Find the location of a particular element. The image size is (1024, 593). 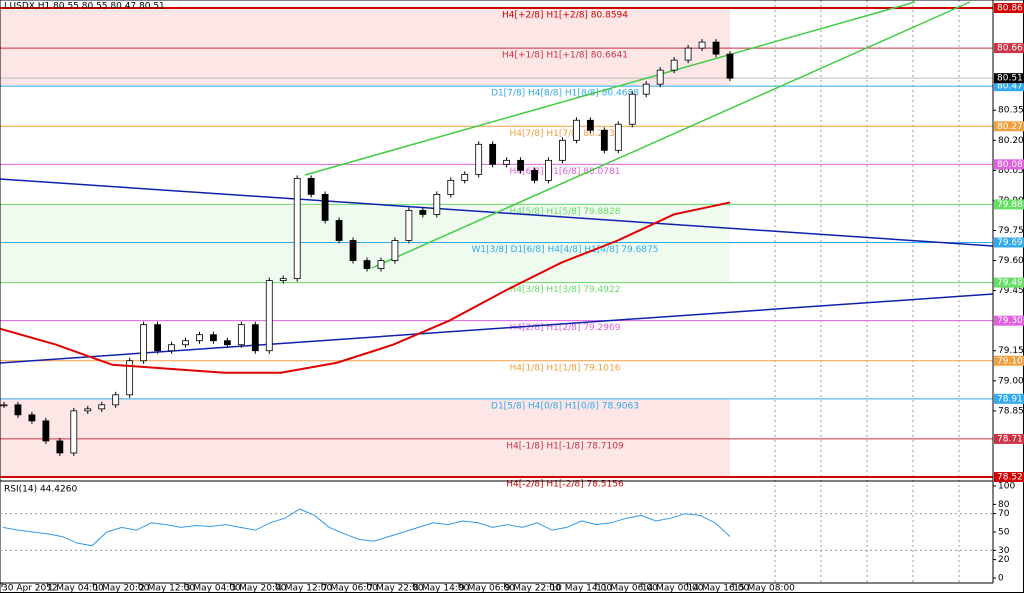

y-tick-label: 79.45 is located at coordinates (1011, 291).